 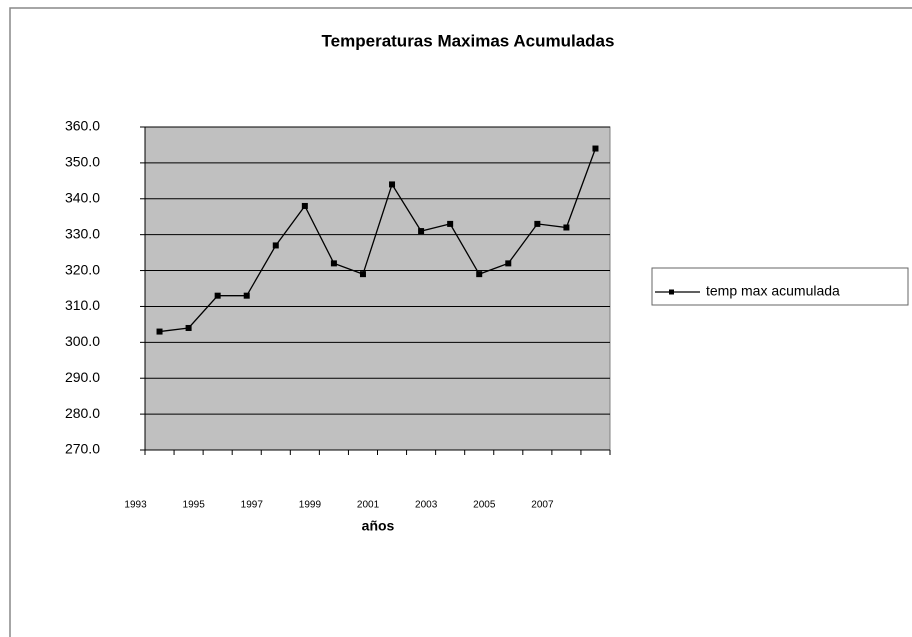 What do you see at coordinates (310, 505) in the screenshot?
I see `x-tick-label: 1999` at bounding box center [310, 505].